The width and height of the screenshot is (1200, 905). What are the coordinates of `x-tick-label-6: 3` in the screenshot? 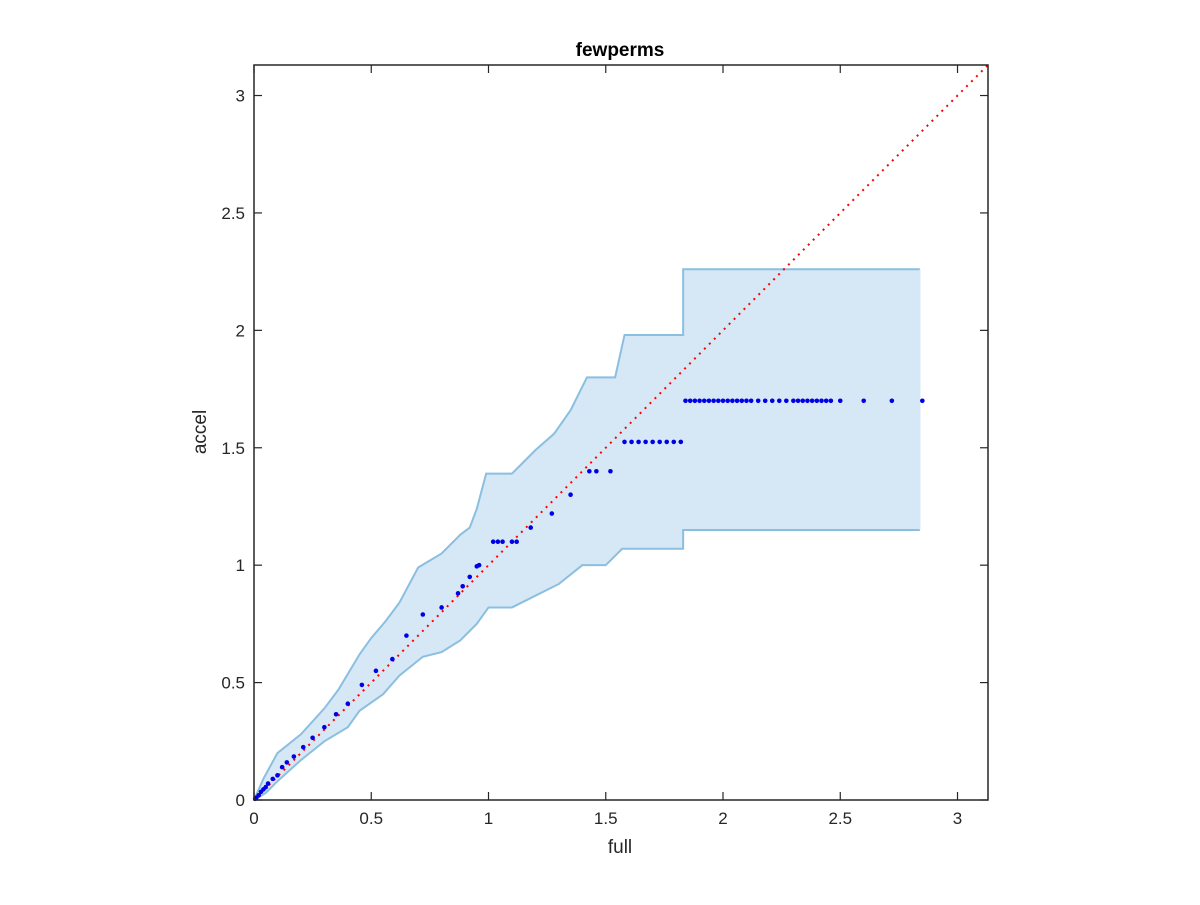 It's located at (957, 818).